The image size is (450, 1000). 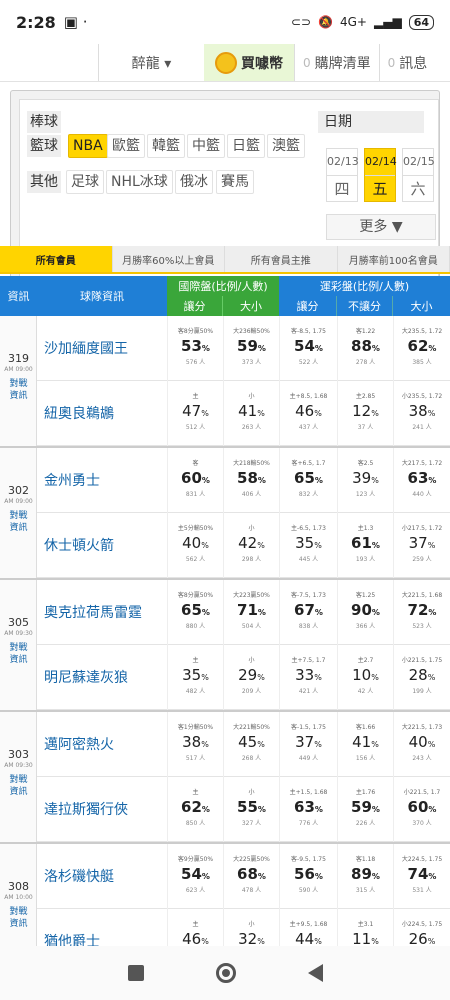 I want to click on odds-count: 482 人, so click(x=195, y=691).